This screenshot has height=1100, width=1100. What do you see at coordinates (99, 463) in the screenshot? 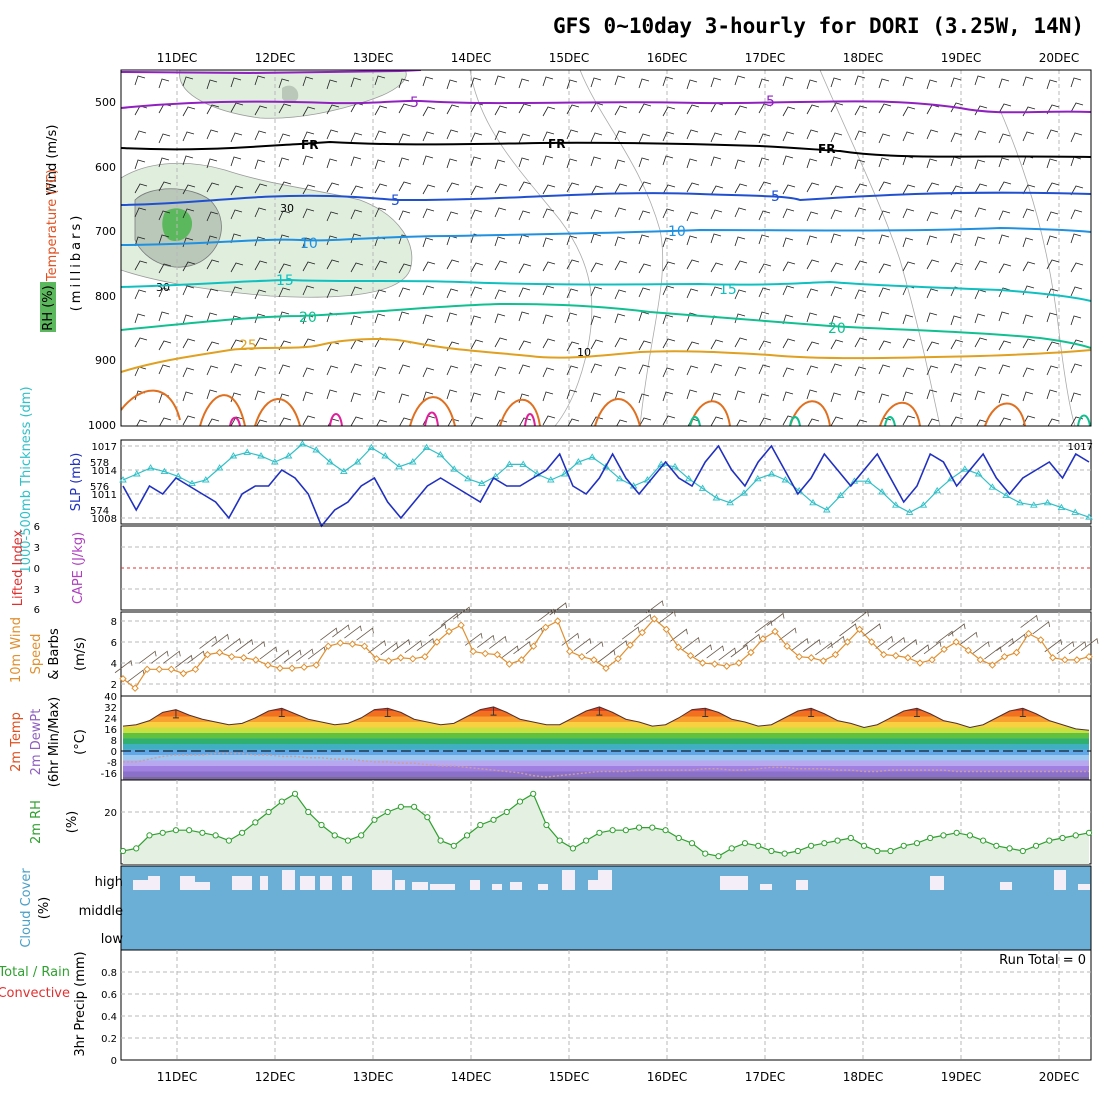
I see `thk-tick: 578` at bounding box center [99, 463].